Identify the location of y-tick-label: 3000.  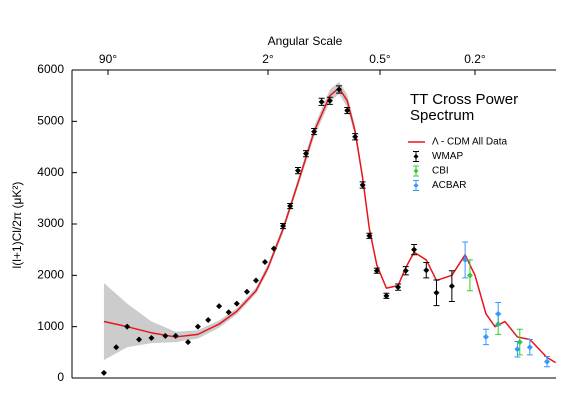
(50, 223).